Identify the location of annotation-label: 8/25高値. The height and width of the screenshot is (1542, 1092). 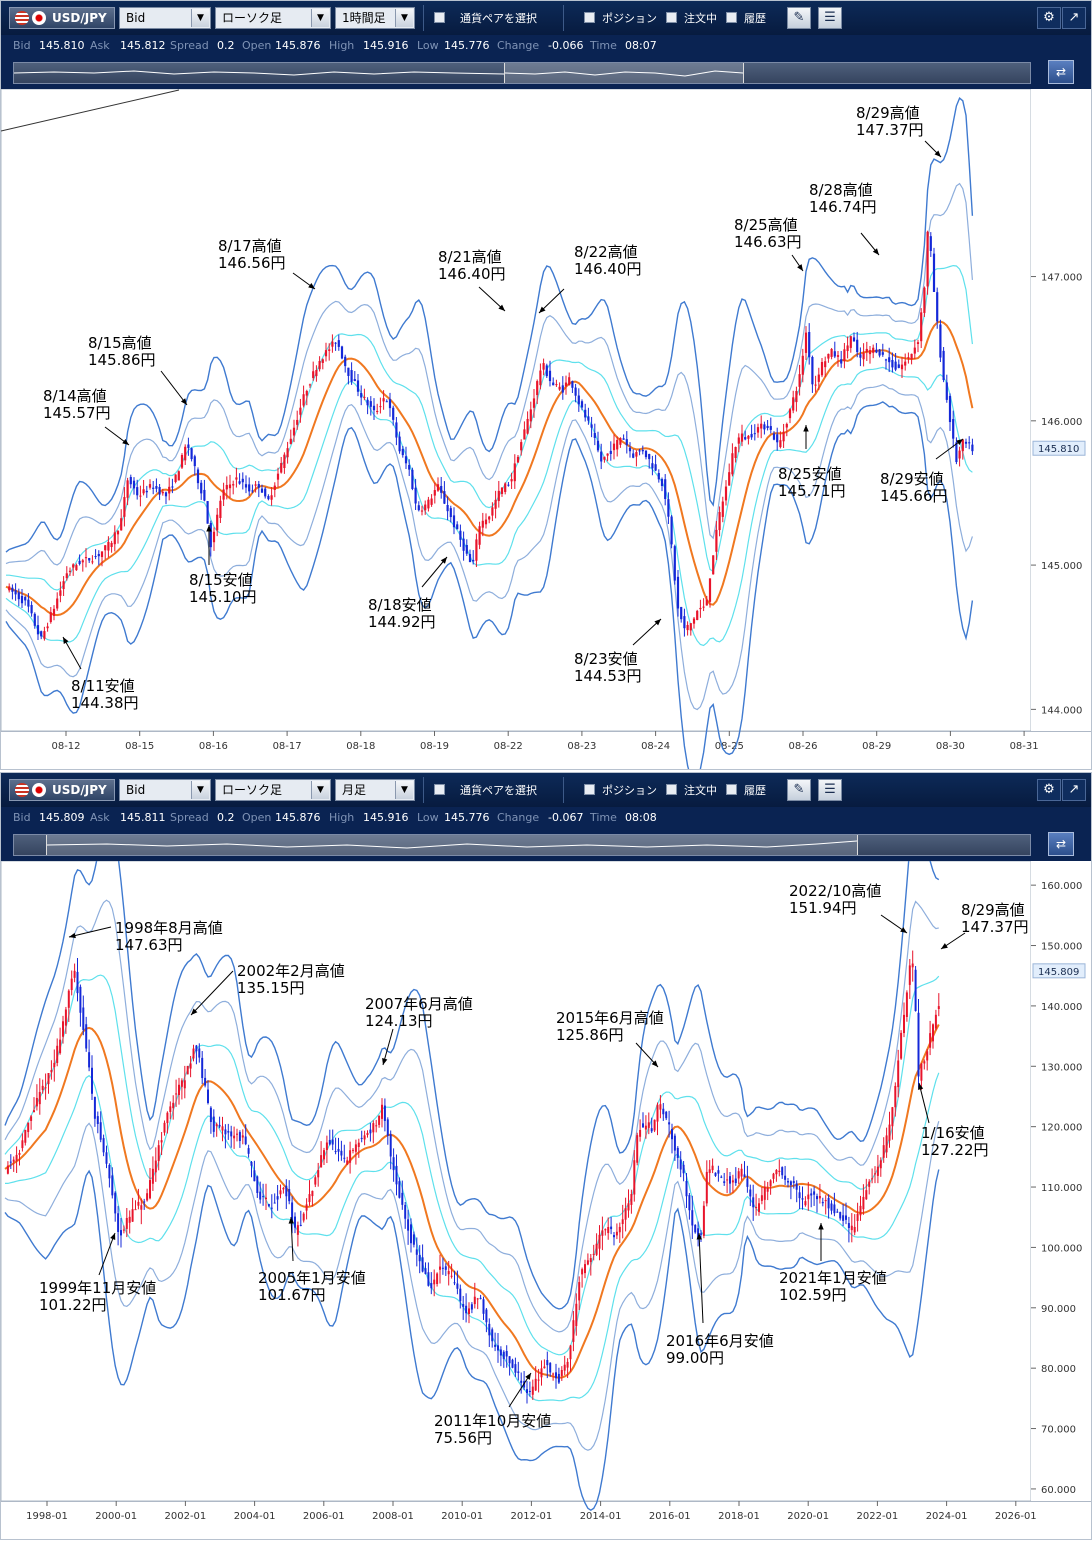
(766, 225).